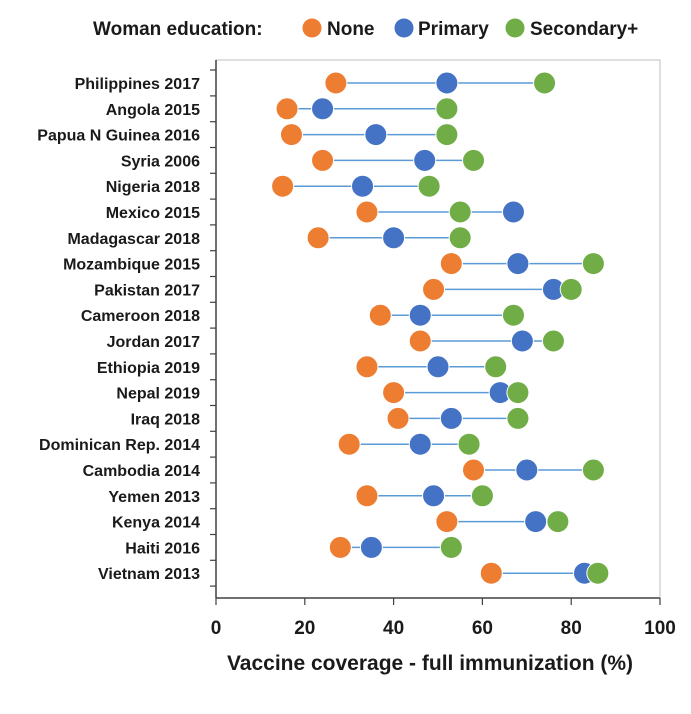  What do you see at coordinates (133, 239) in the screenshot?
I see `category-label: Madagascar 2018` at bounding box center [133, 239].